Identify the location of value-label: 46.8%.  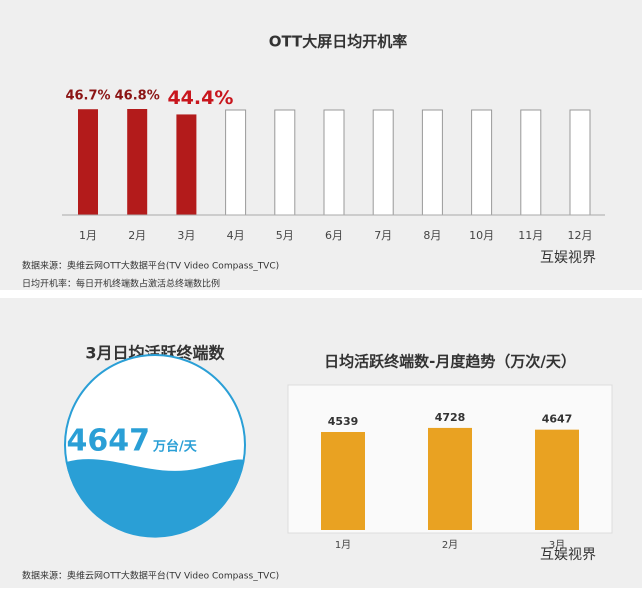
(137, 96).